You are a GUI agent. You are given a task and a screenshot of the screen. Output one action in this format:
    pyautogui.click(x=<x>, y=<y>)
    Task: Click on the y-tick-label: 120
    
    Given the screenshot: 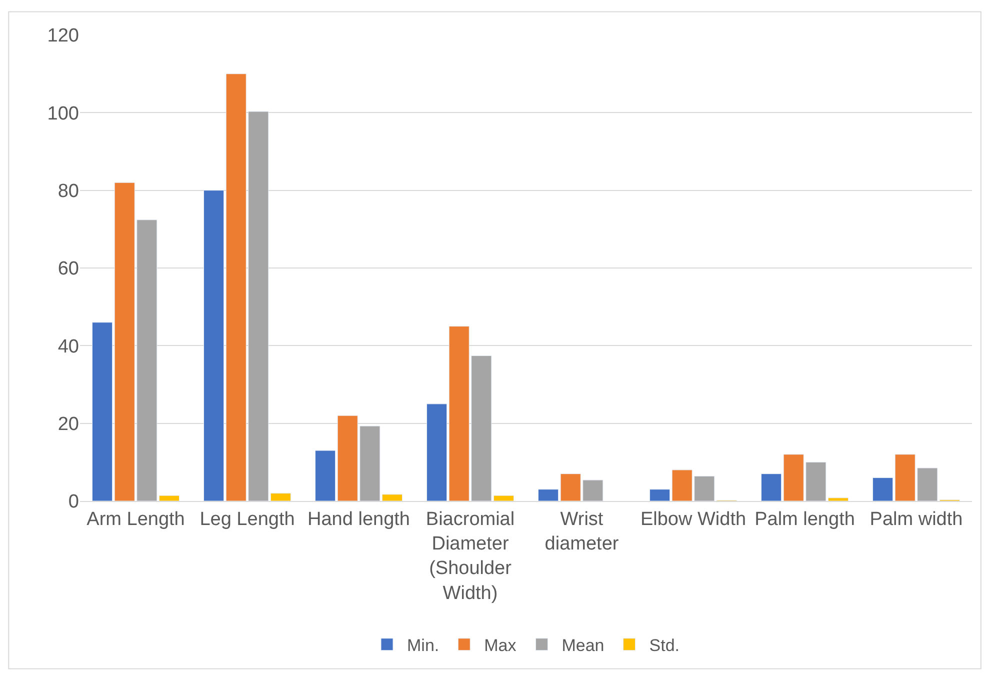 What is the action you would take?
    pyautogui.click(x=63, y=36)
    